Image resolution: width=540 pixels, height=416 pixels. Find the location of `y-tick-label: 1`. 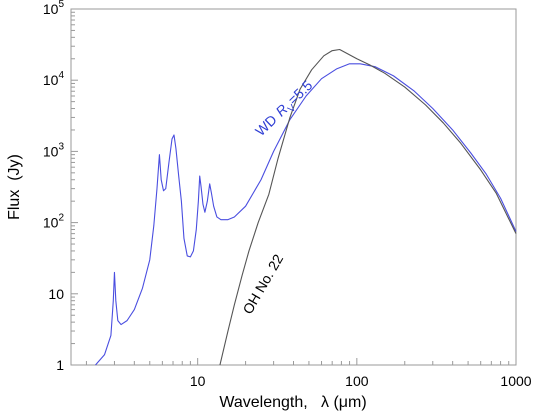

y-tick-label: 1 is located at coordinates (60, 365).